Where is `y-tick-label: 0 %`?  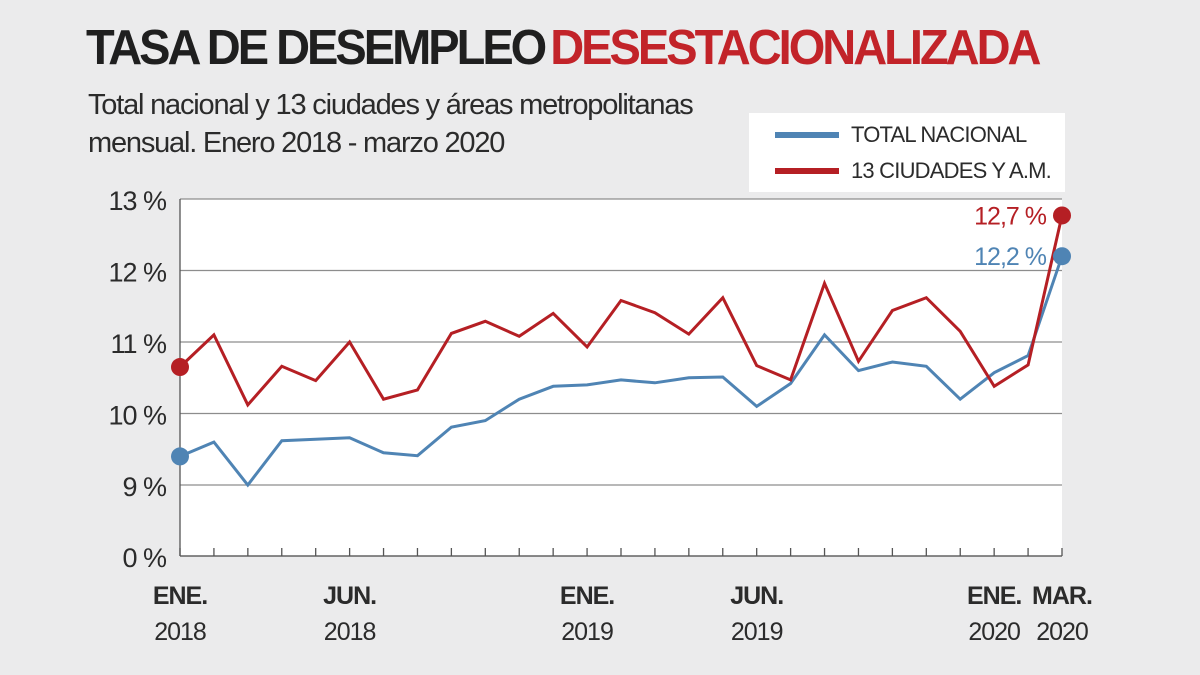
y-tick-label: 0 % is located at coordinates (144, 558).